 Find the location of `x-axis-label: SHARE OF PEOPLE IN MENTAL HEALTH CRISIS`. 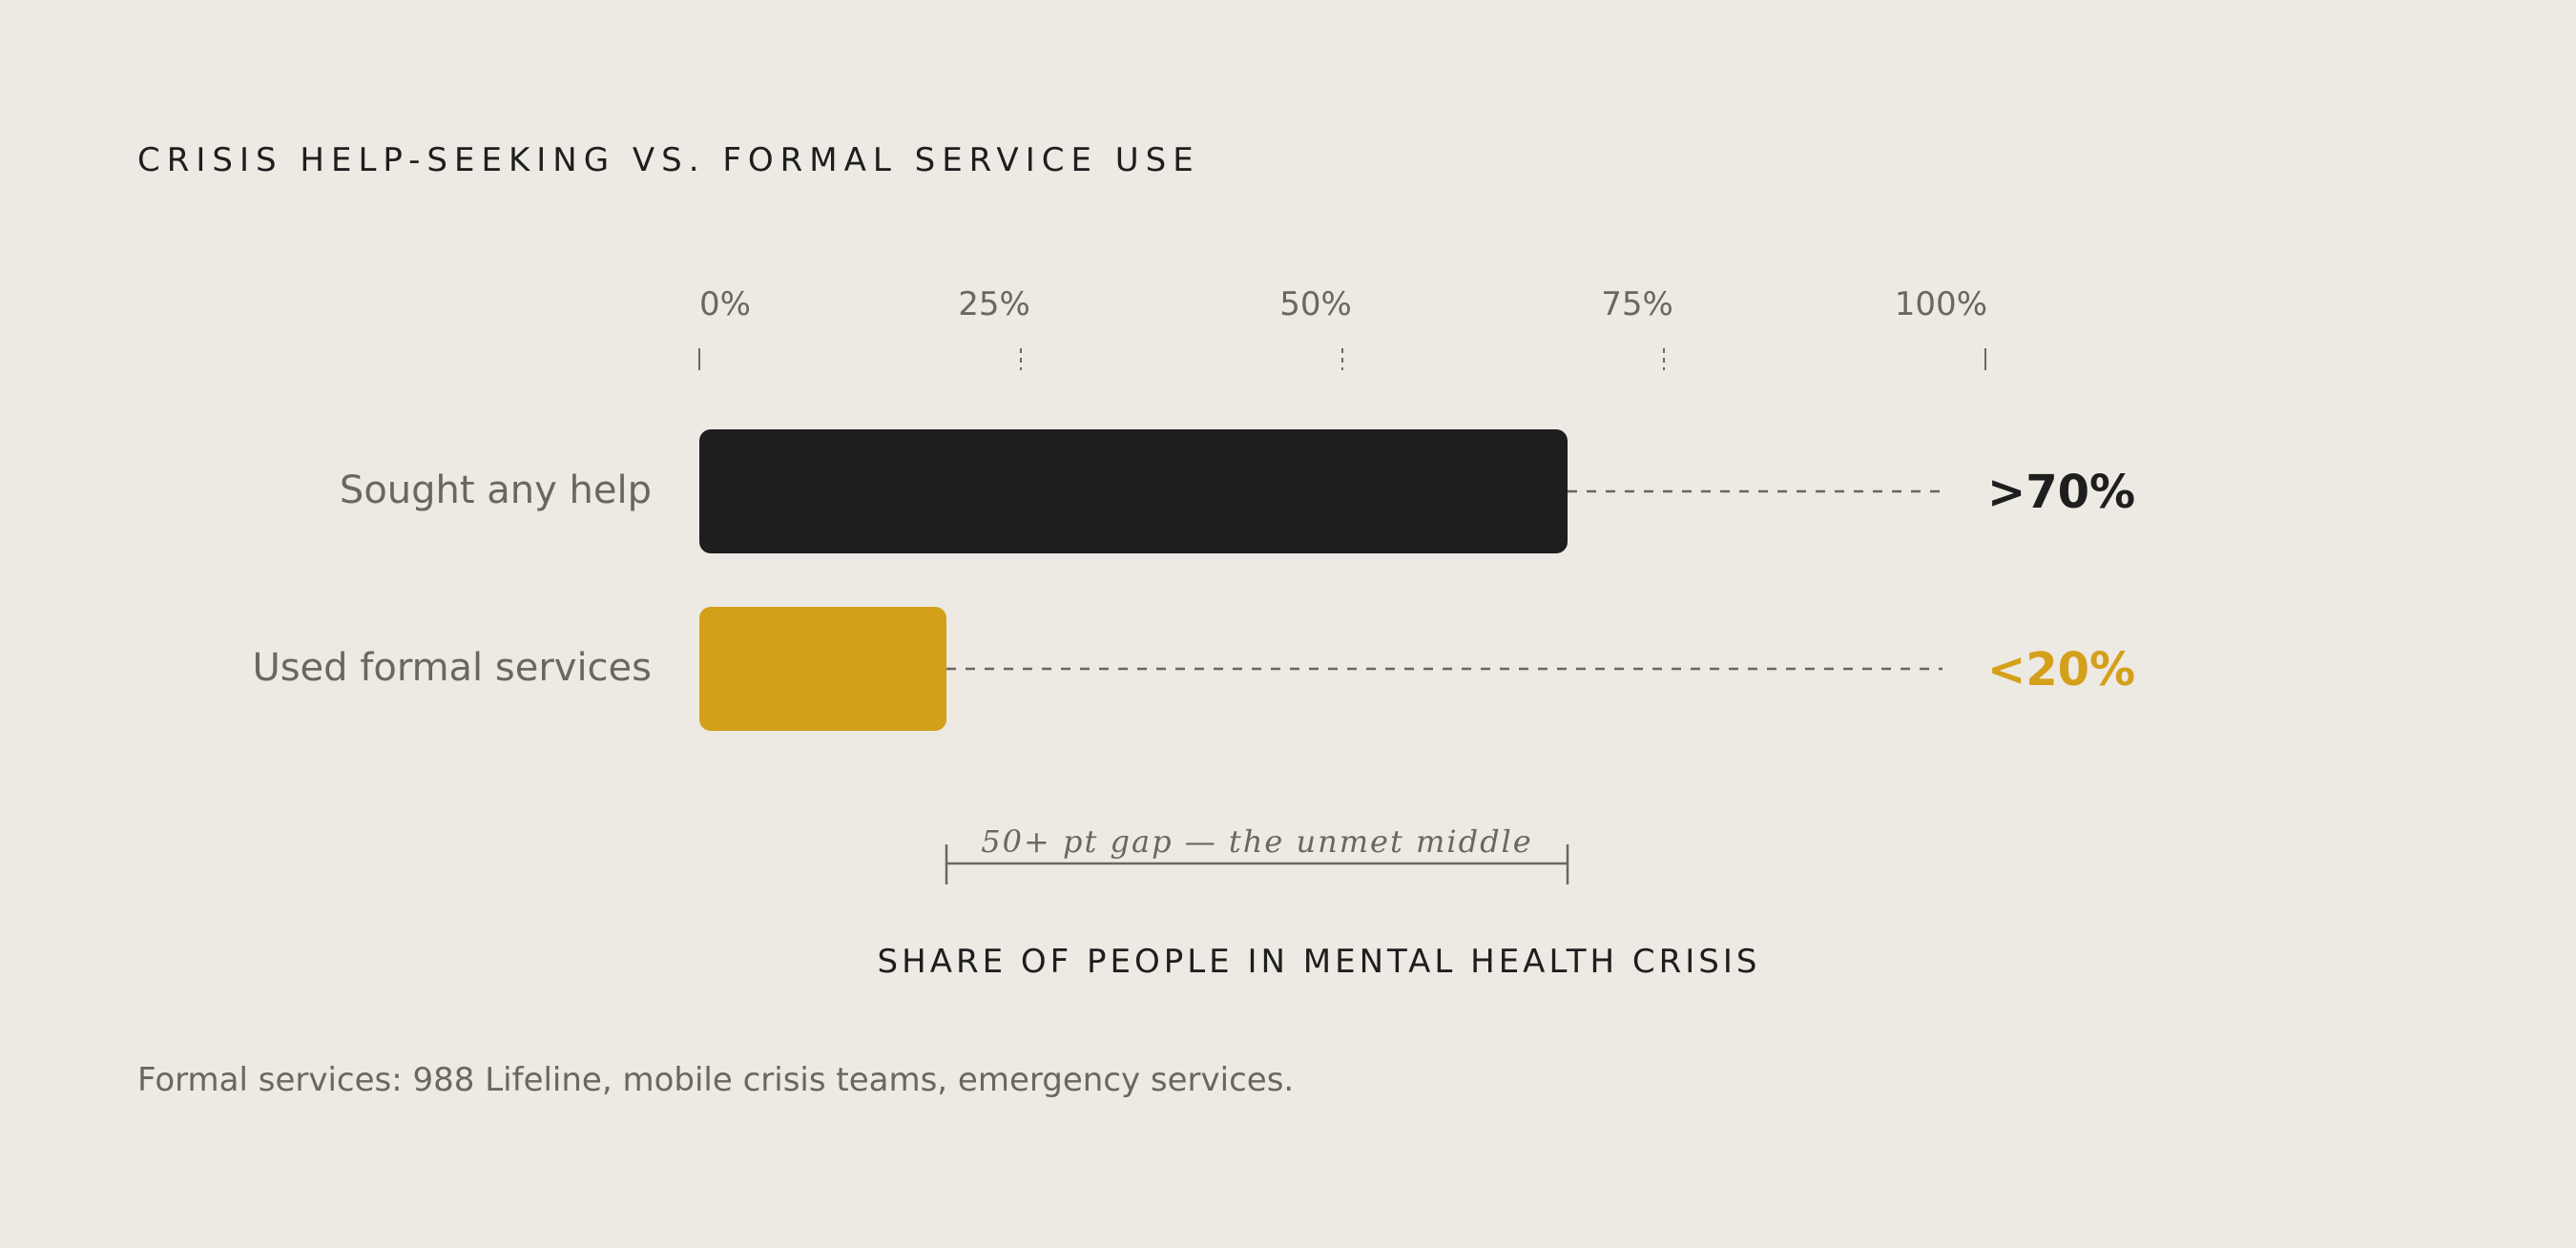

x-axis-label: SHARE OF PEOPLE IN MENTAL HEALTH CRISIS is located at coordinates (1319, 962).